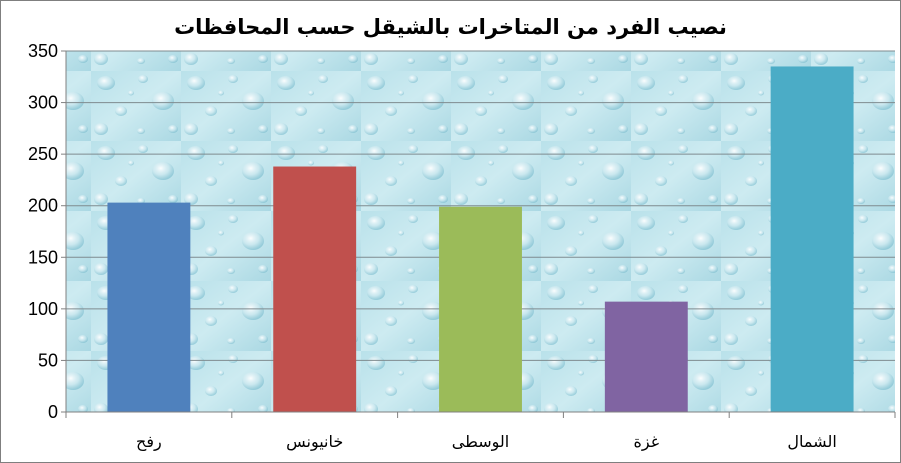 The width and height of the screenshot is (901, 463). What do you see at coordinates (480, 442) in the screenshot?
I see `x-category-label: الوسطى` at bounding box center [480, 442].